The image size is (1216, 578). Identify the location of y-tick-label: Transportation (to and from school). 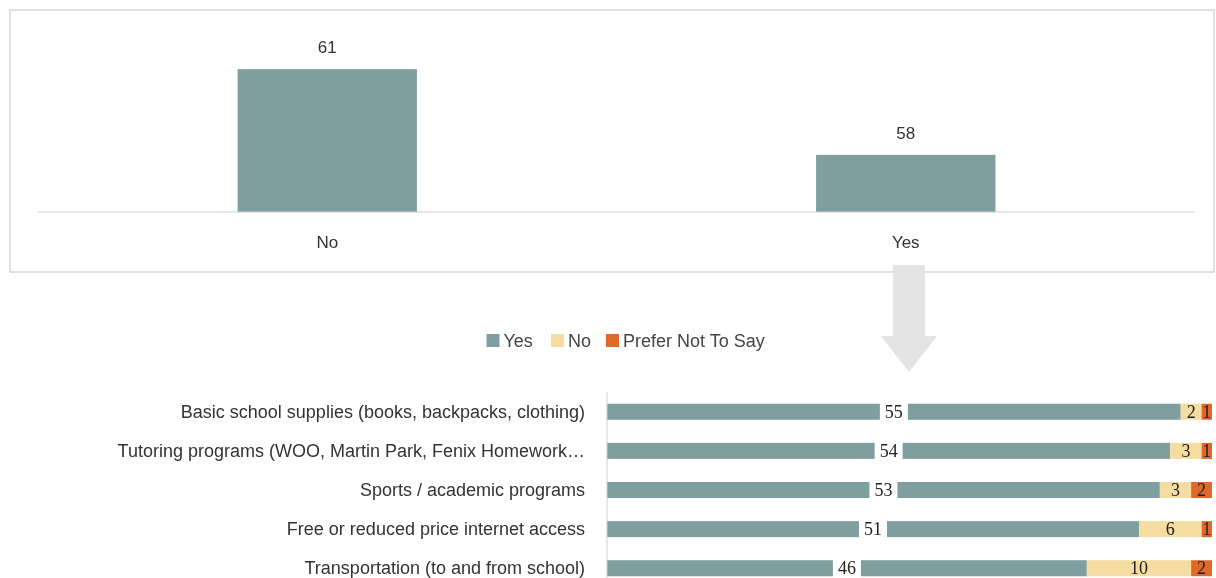
(444, 568).